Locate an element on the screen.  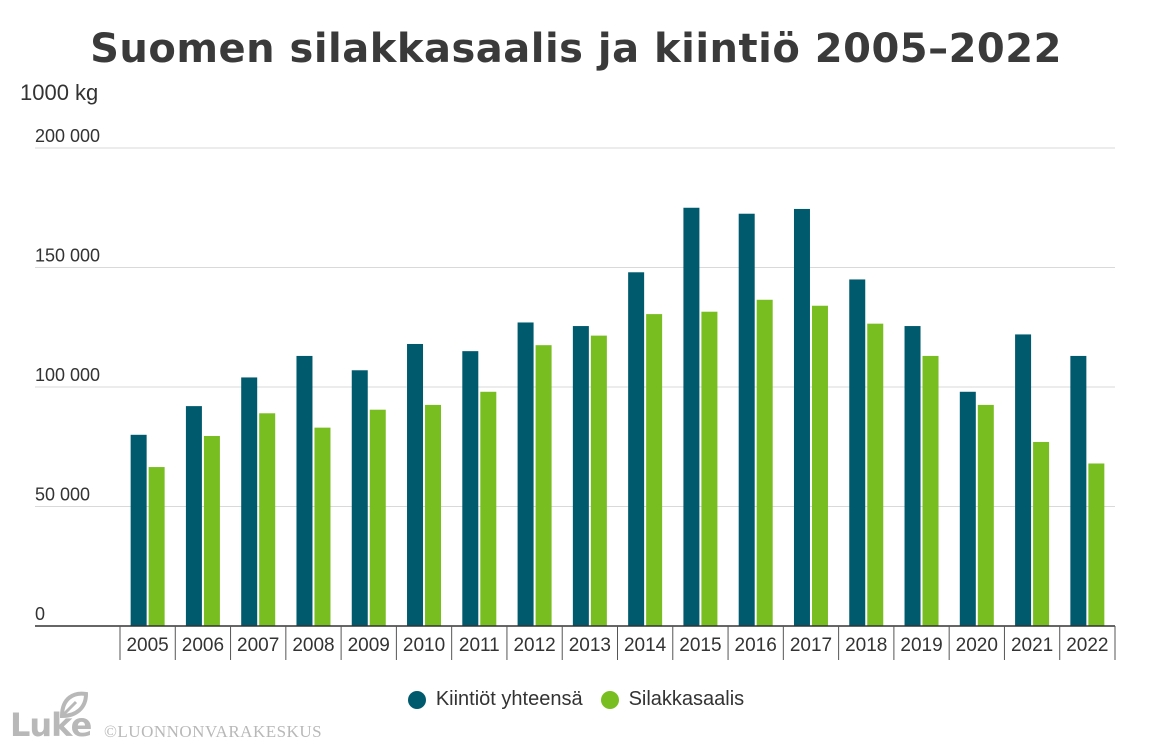
legend-item-series-1: Silakkasaalis is located at coordinates (672, 699).